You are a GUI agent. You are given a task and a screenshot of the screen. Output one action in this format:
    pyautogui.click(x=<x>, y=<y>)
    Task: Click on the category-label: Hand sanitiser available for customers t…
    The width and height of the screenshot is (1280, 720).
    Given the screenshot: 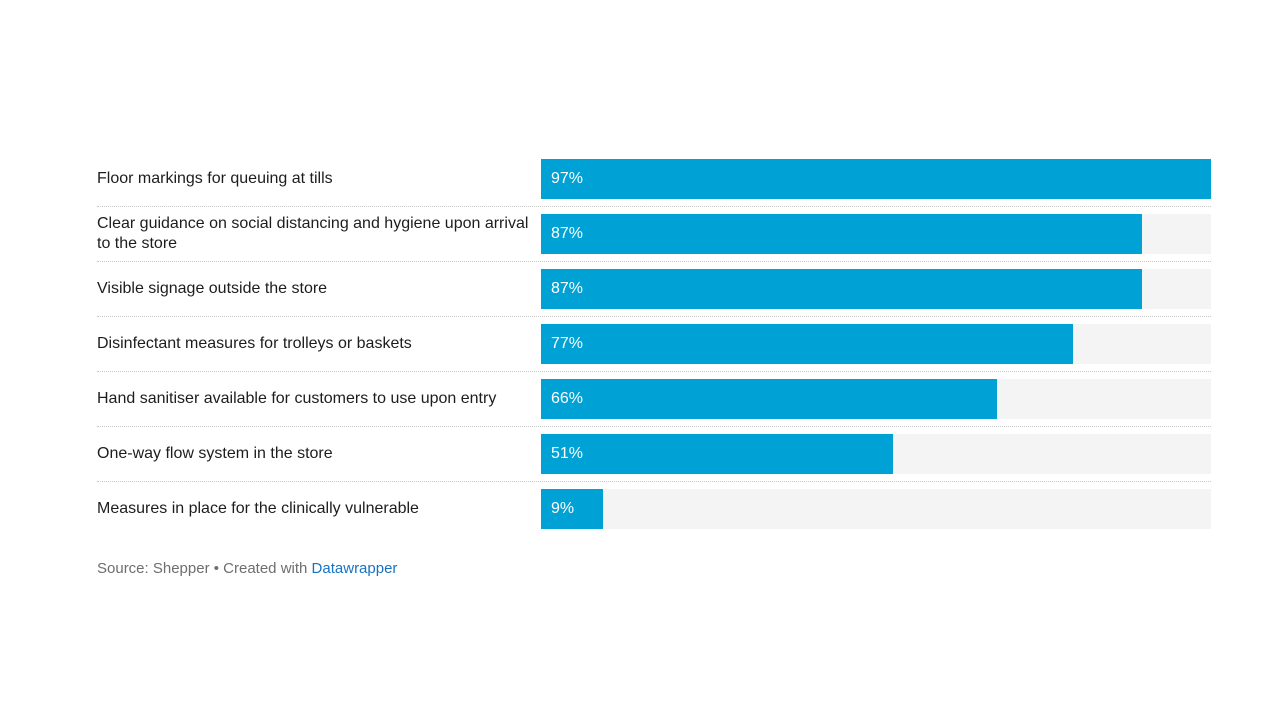 What is the action you would take?
    pyautogui.click(x=297, y=398)
    